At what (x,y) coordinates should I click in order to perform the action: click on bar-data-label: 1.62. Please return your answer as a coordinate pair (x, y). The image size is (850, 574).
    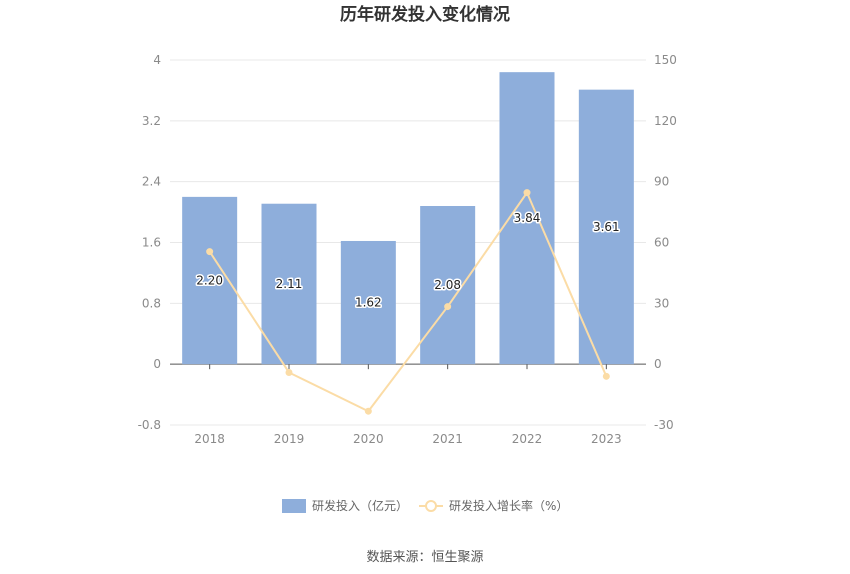
    Looking at the image, I should click on (368, 303).